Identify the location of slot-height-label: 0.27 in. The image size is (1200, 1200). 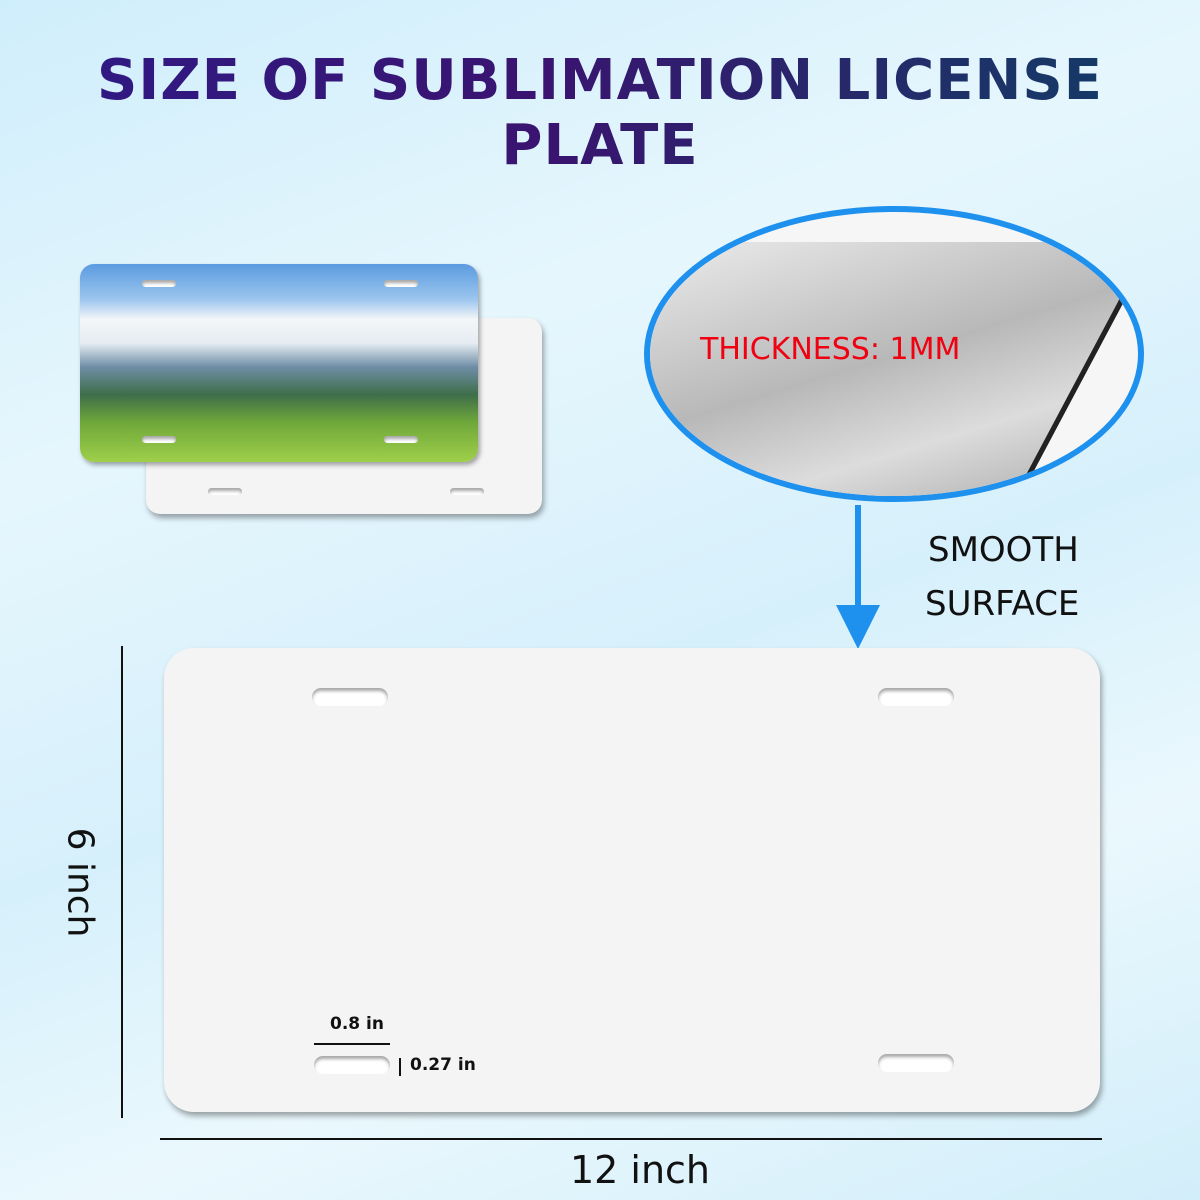
(443, 1065).